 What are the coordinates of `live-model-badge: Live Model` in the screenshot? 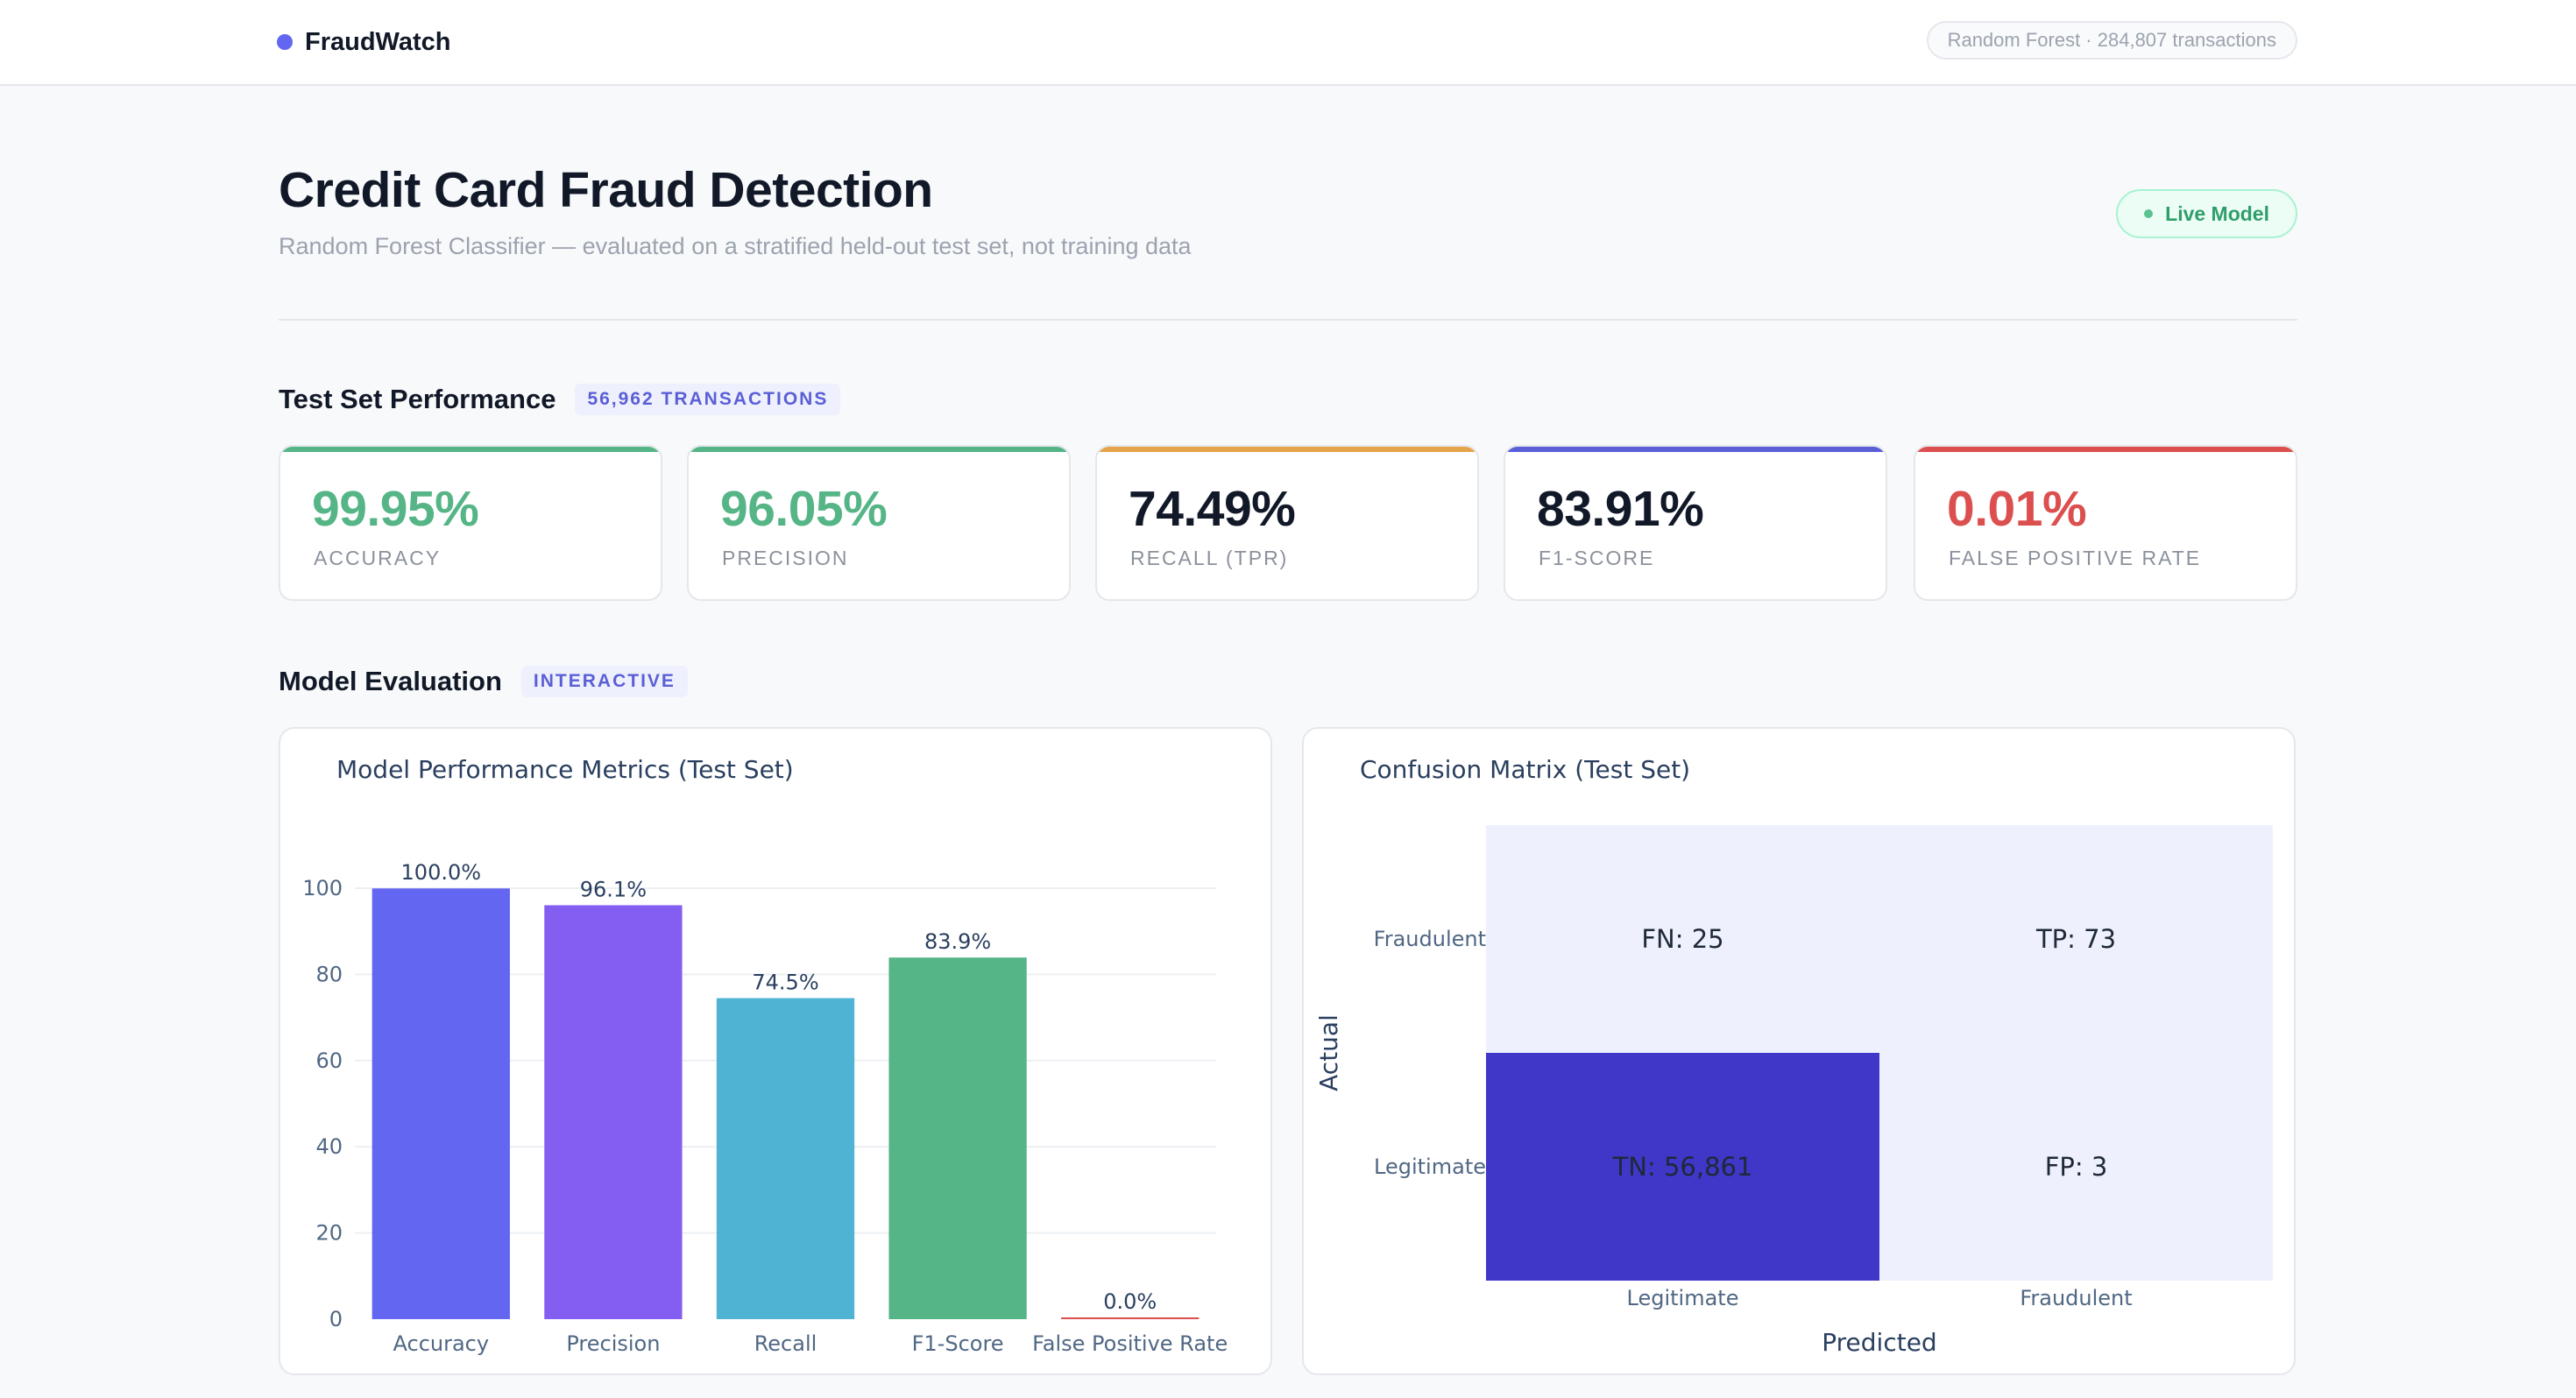 It's located at (2206, 213).